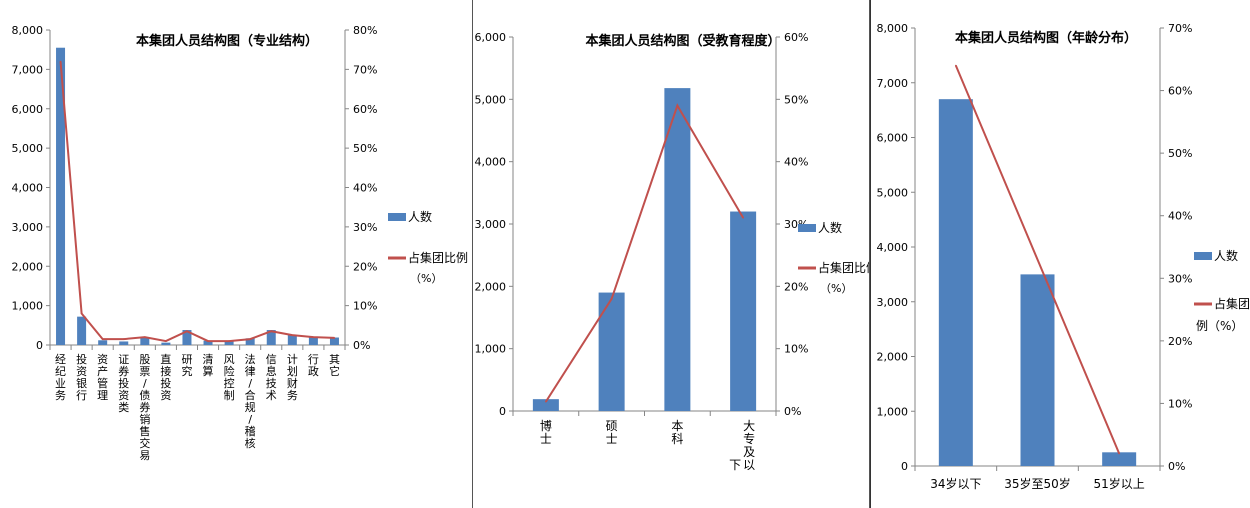 The width and height of the screenshot is (1250, 508). I want to click on legend-line-label: 占集团比, so click(1232, 303).